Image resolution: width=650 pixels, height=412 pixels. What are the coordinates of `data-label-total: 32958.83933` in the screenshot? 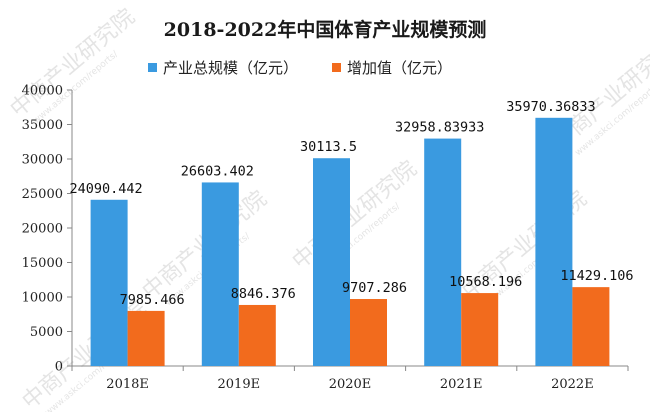 It's located at (439, 128).